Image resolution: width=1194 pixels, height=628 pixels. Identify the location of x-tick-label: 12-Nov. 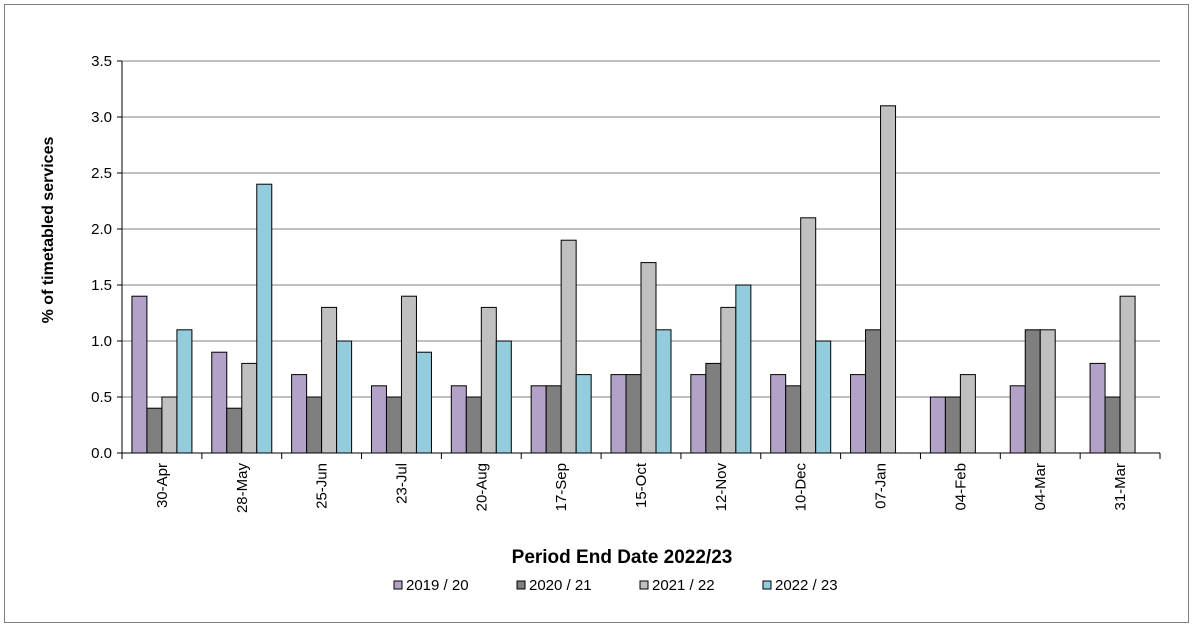
(721, 487).